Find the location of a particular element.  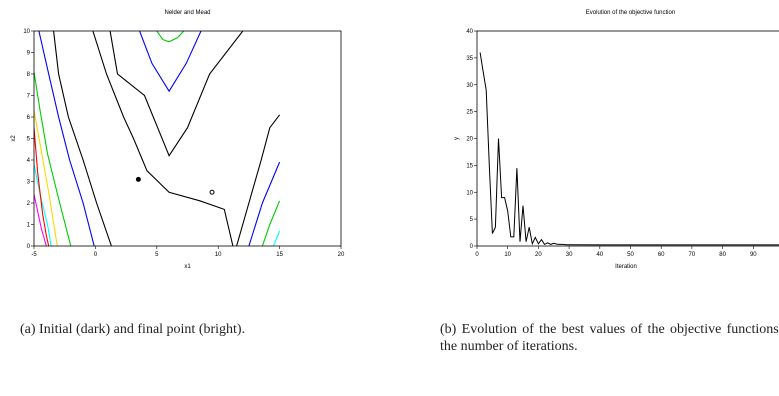

x-axis-label: Iteration is located at coordinates (626, 267).